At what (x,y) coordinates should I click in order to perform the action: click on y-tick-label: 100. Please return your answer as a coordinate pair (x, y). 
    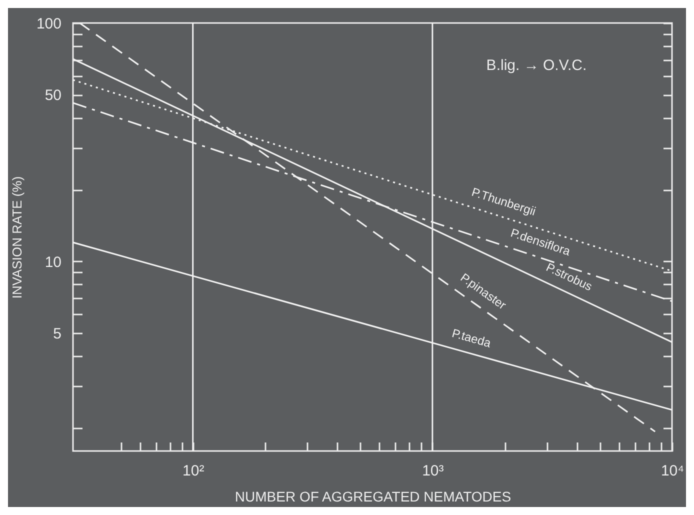
    Looking at the image, I should click on (49, 24).